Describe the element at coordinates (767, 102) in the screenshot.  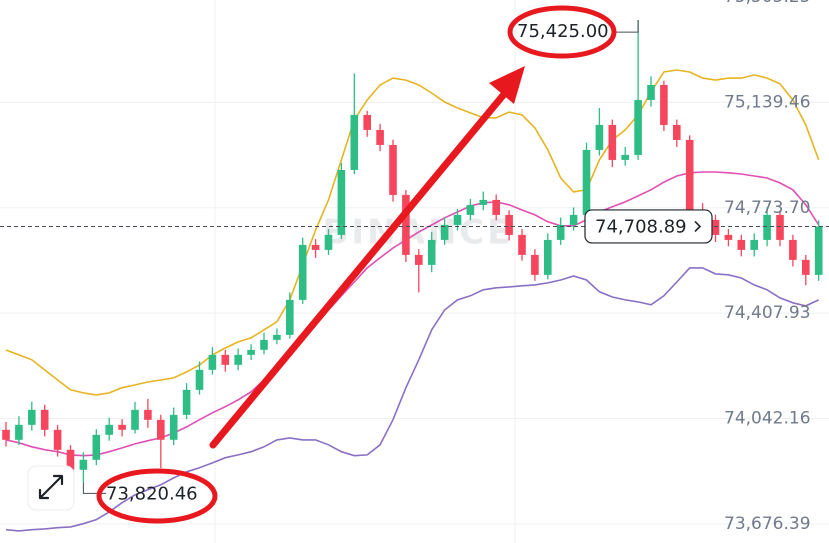
I see `y-tick-label: 75,139.46` at that location.